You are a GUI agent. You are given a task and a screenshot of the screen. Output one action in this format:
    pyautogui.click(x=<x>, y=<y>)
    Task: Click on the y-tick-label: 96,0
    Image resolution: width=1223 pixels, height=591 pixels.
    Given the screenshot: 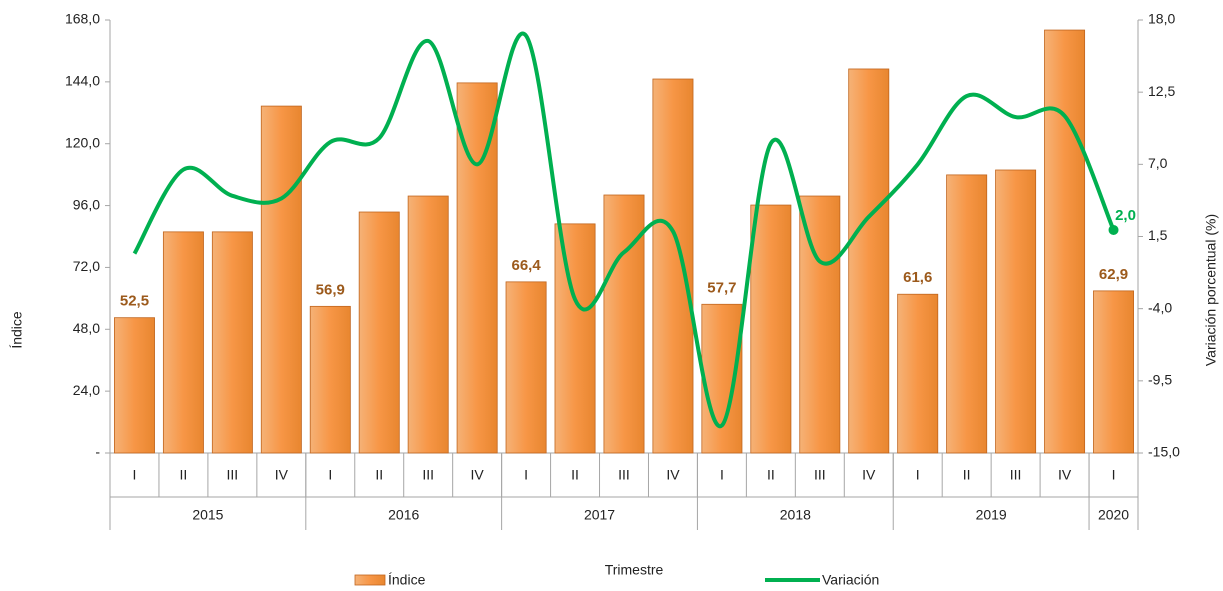 What is the action you would take?
    pyautogui.click(x=86, y=204)
    